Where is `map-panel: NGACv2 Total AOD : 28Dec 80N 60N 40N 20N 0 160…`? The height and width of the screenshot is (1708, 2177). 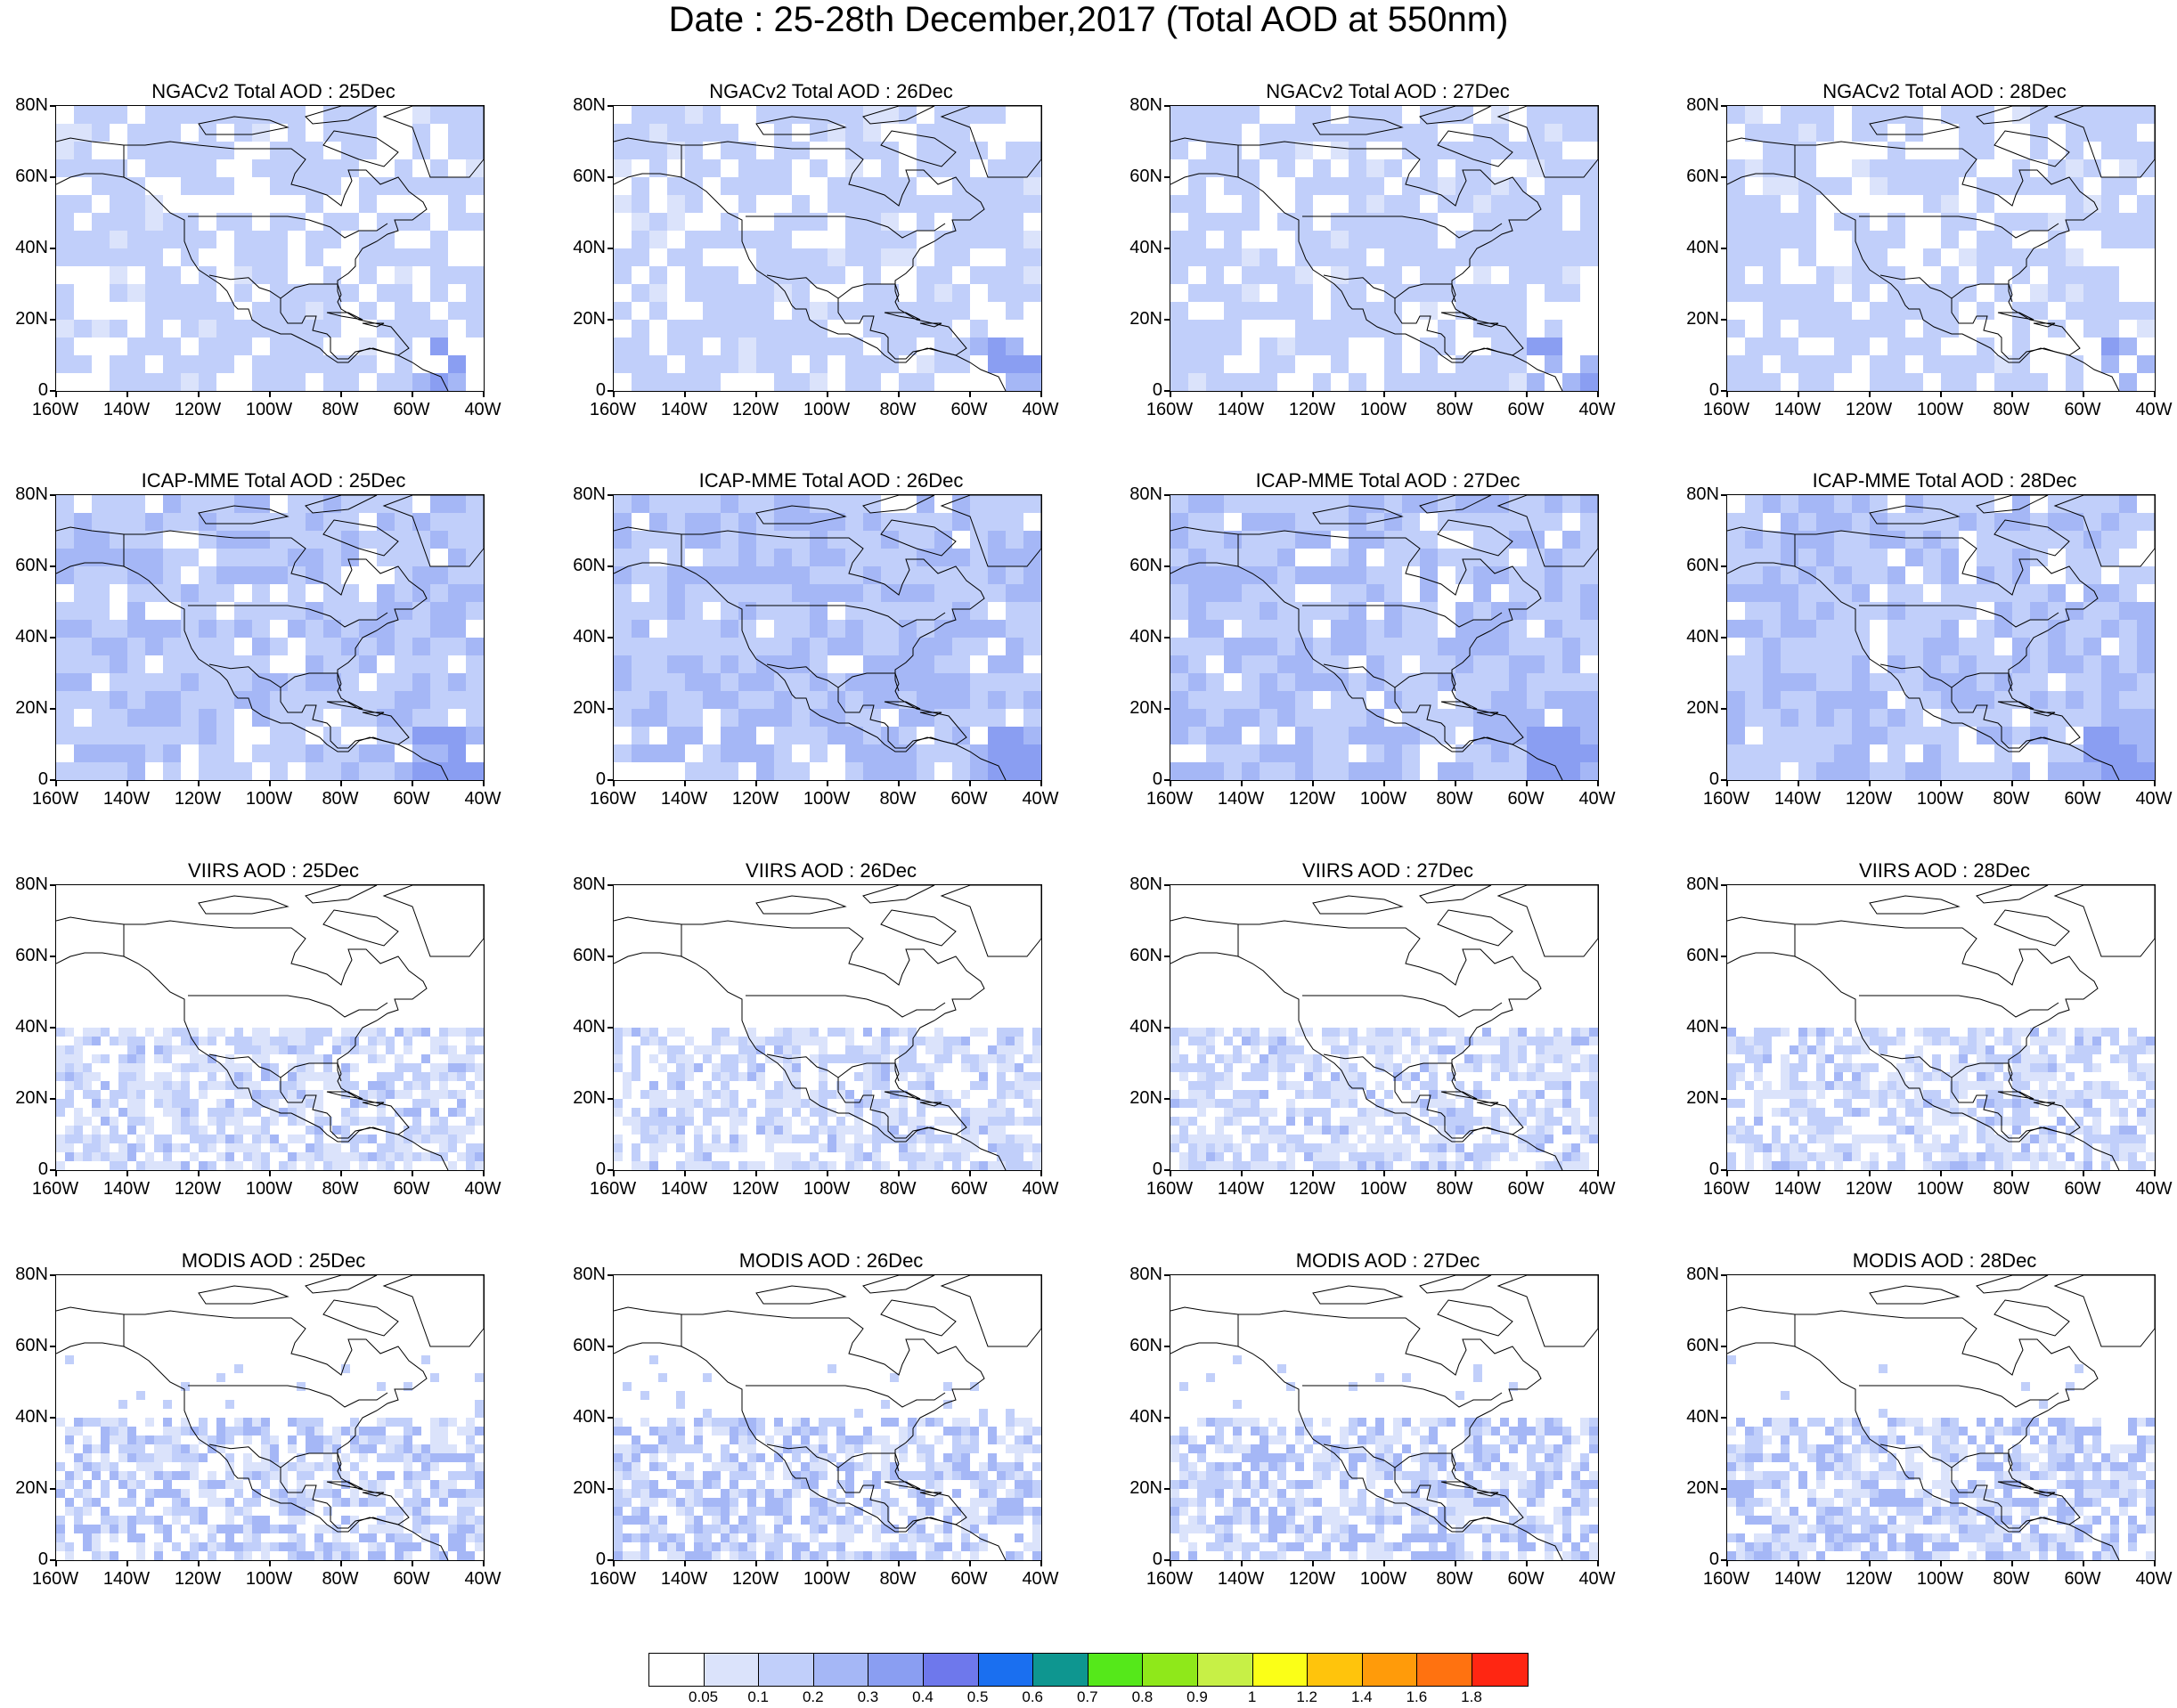
map-panel: NGACv2 Total AOD : 28Dec 80N 60N 40N 20N 0 160… is located at coordinates (1932, 267).